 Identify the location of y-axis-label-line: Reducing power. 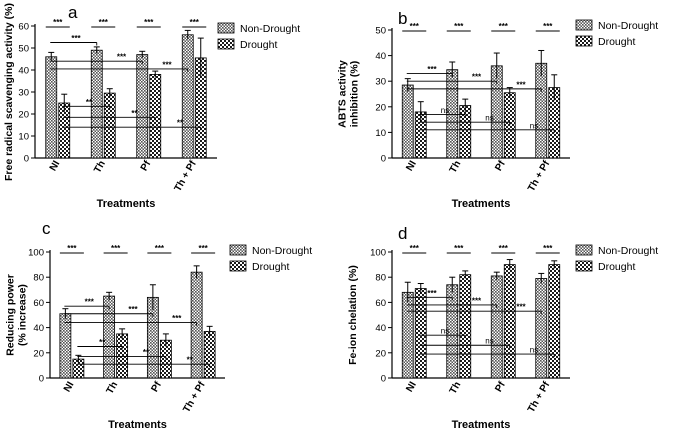
(10, 315).